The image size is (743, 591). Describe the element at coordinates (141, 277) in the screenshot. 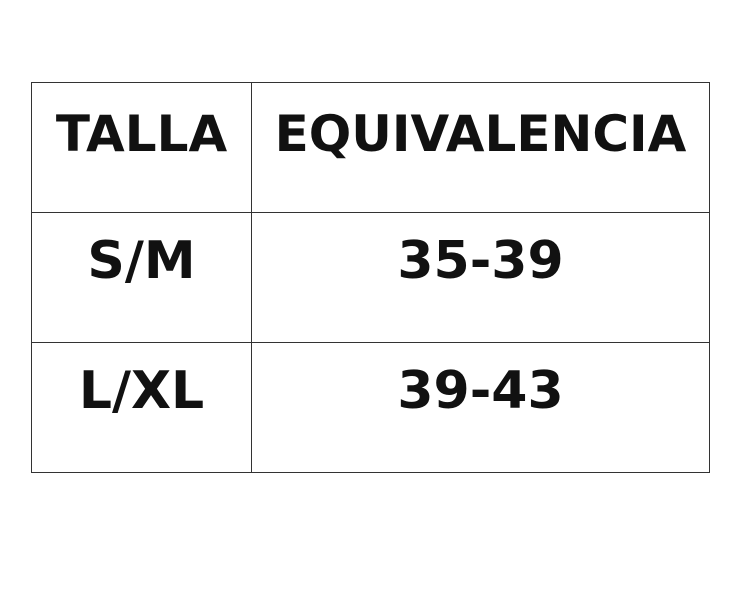

I see `cell: S/M` at that location.